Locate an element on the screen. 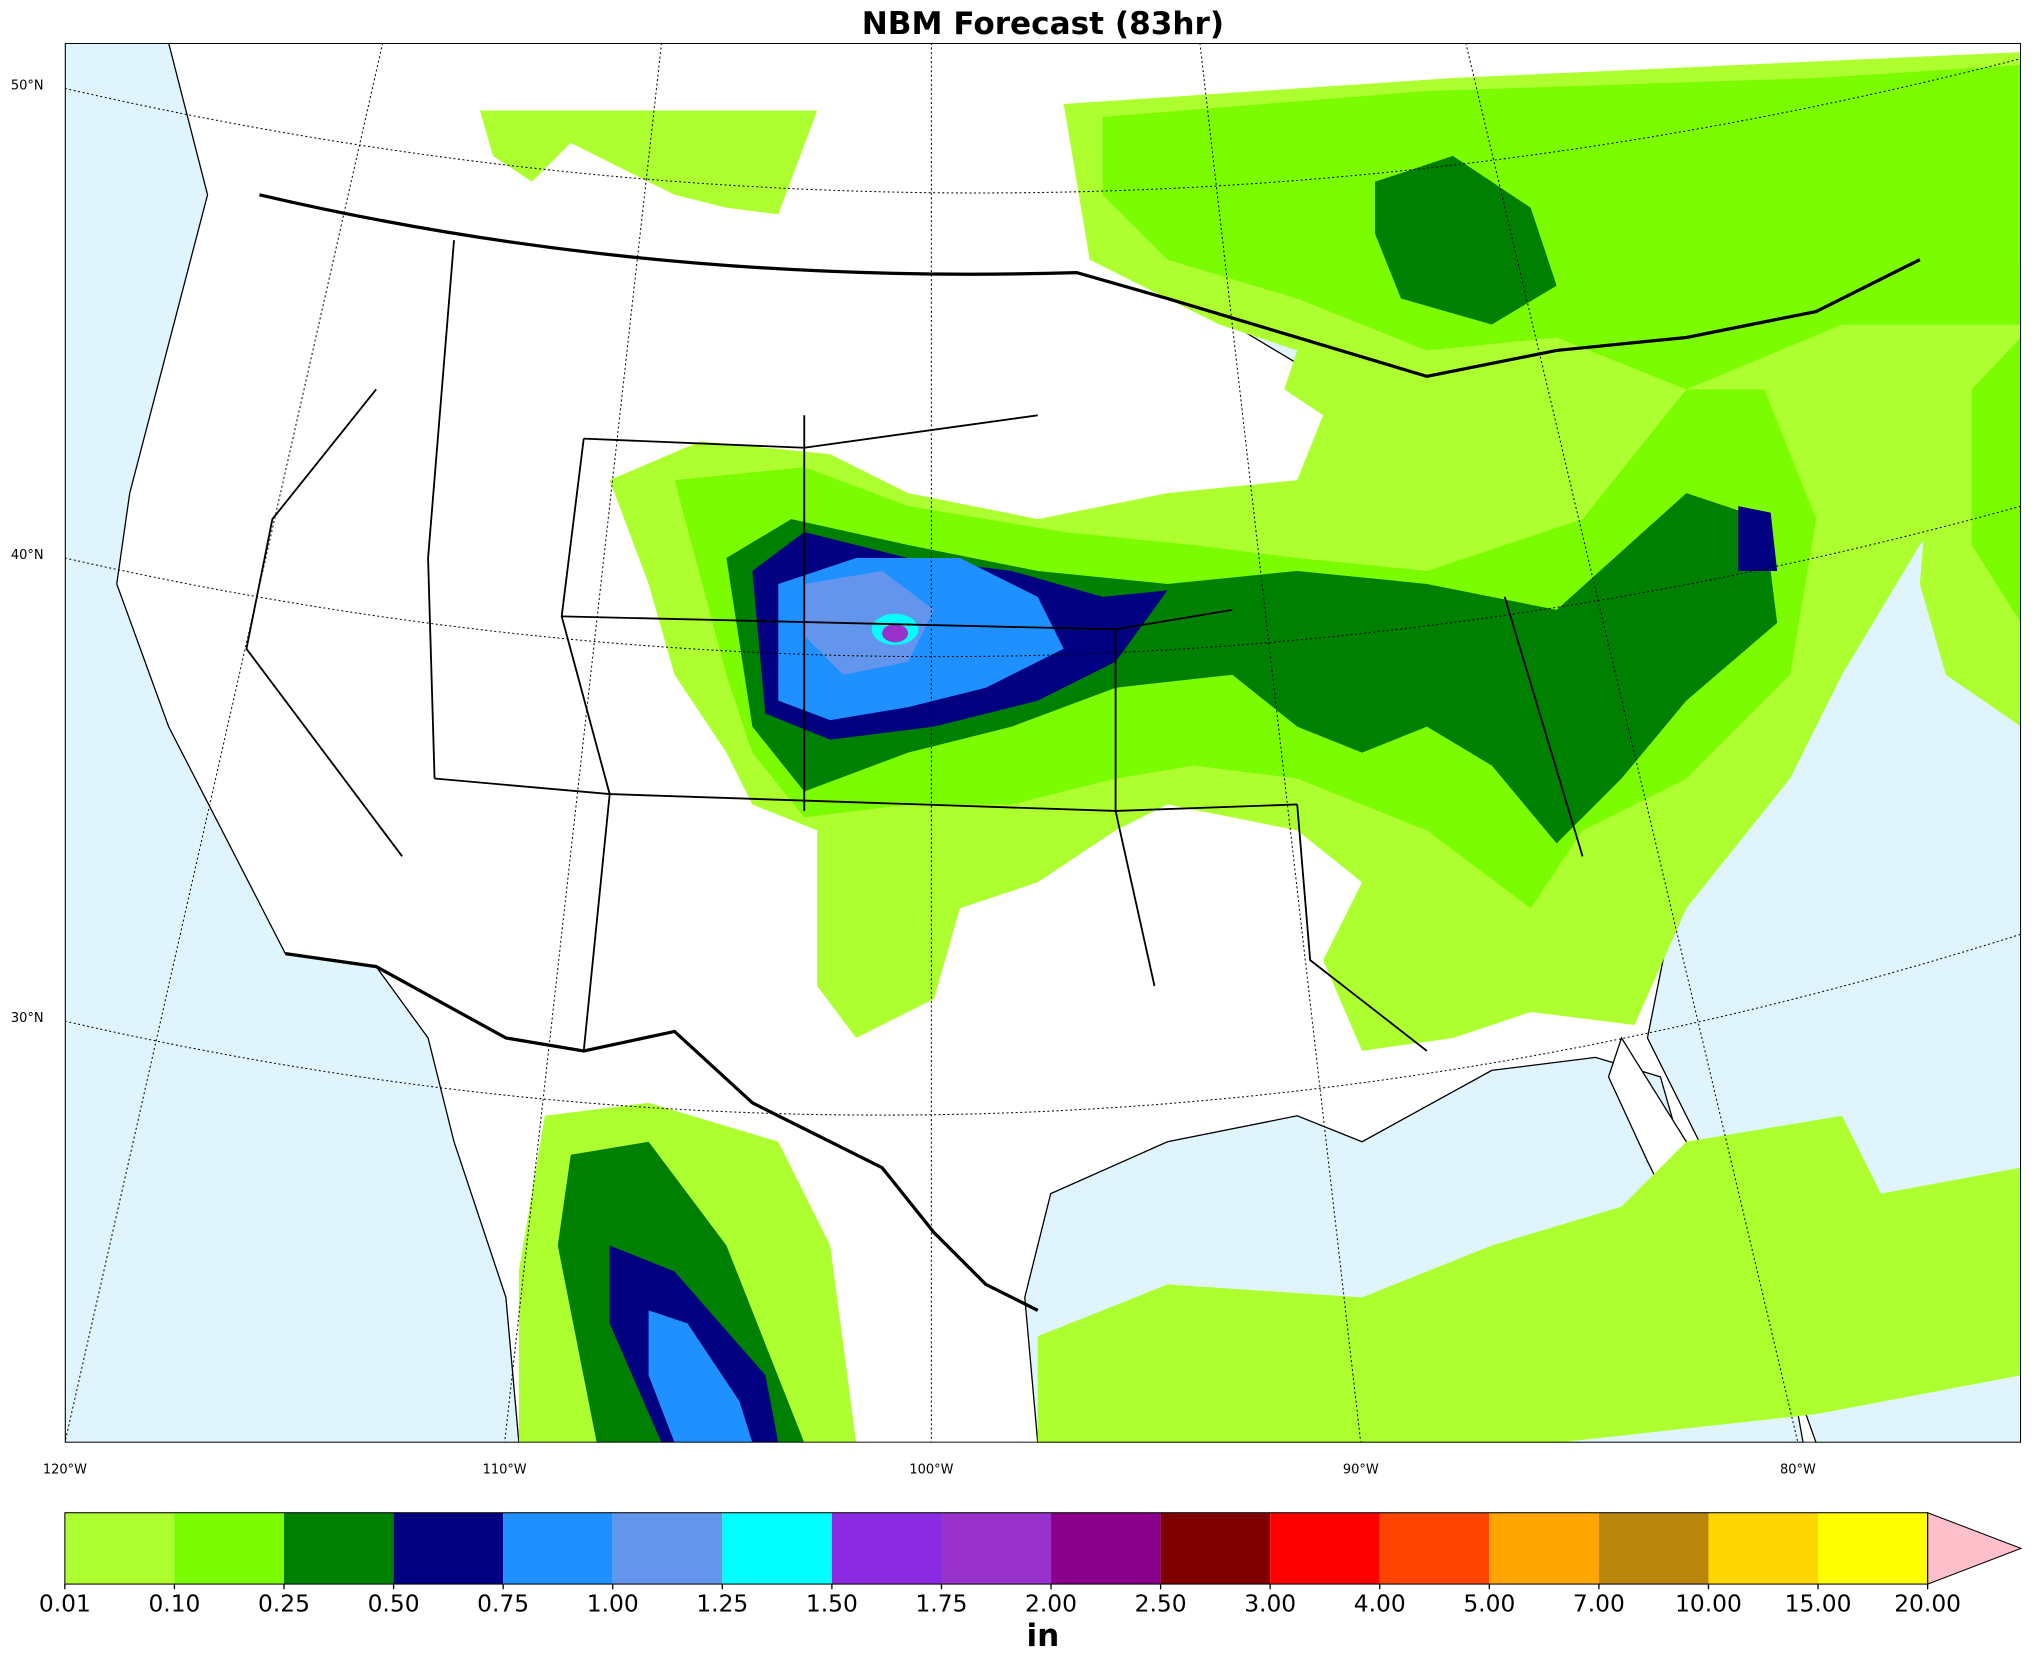  title: NBM Forecast (83hr) is located at coordinates (1043, 24).